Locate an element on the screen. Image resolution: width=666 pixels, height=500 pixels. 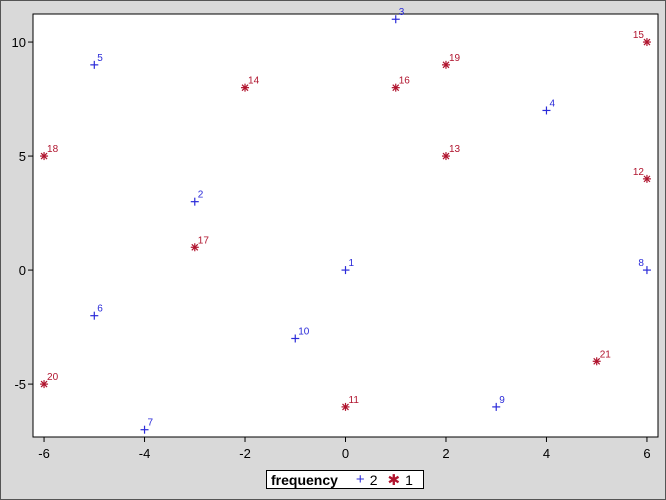
legend-plus-icon: + is located at coordinates (360, 479).